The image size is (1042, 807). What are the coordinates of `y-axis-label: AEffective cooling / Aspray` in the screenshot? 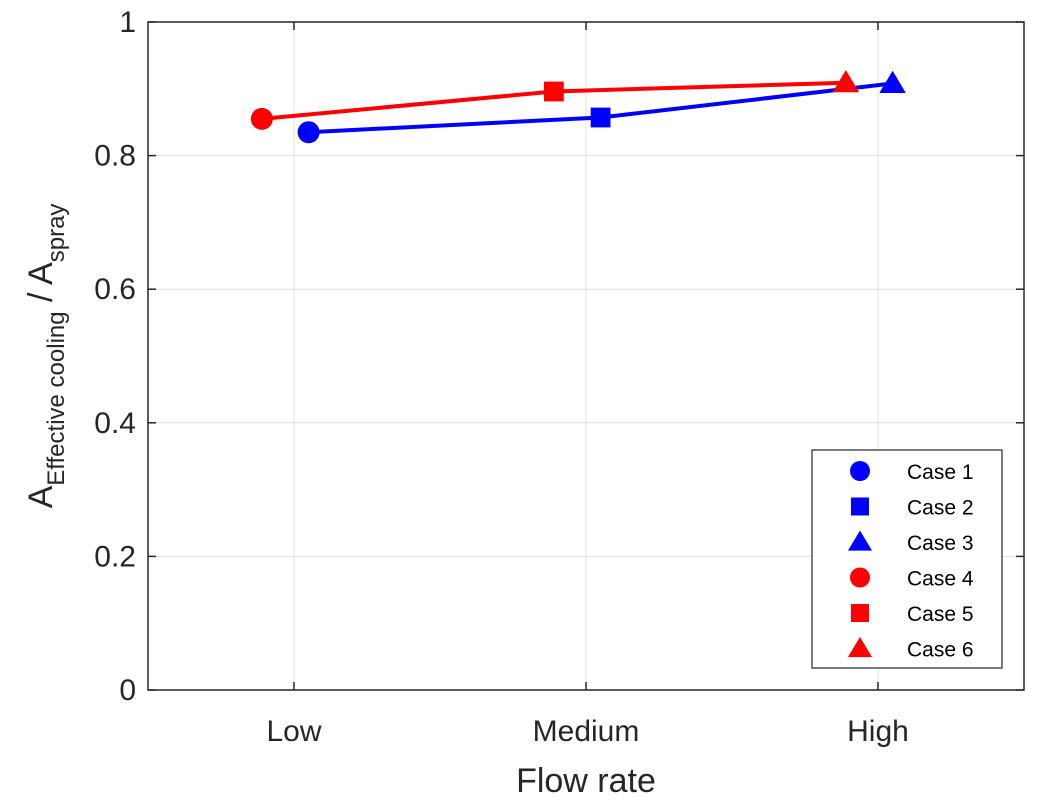 It's located at (46, 356).